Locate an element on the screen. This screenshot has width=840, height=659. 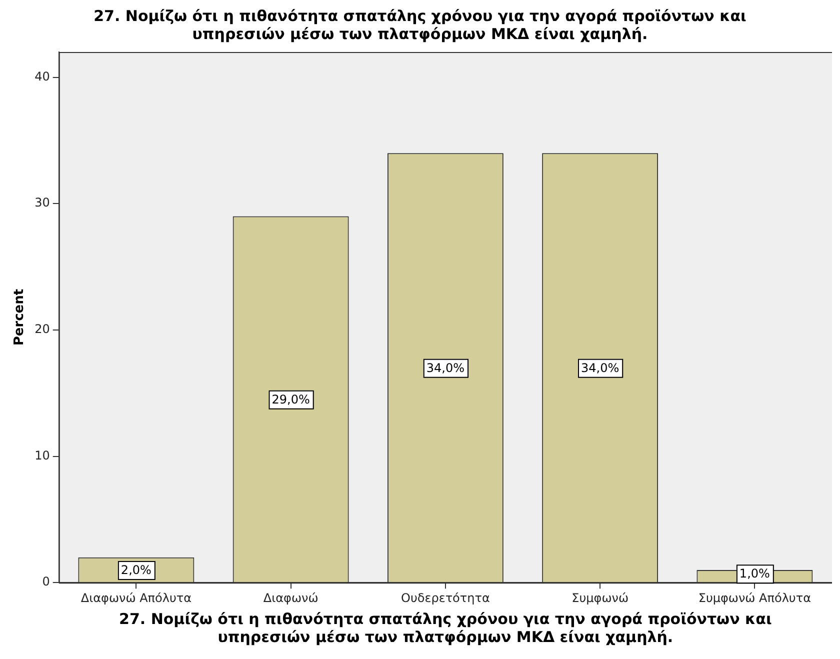
x-axis-title: 27. Νομίζω ότι η πιθανότητα σπατάλης χρόνου για την αγορά προϊόντων και υπηρεσιών μέσω των πλατφόρμων ΜΚΔ είναι χαμηλή. is located at coordinates (445, 628).